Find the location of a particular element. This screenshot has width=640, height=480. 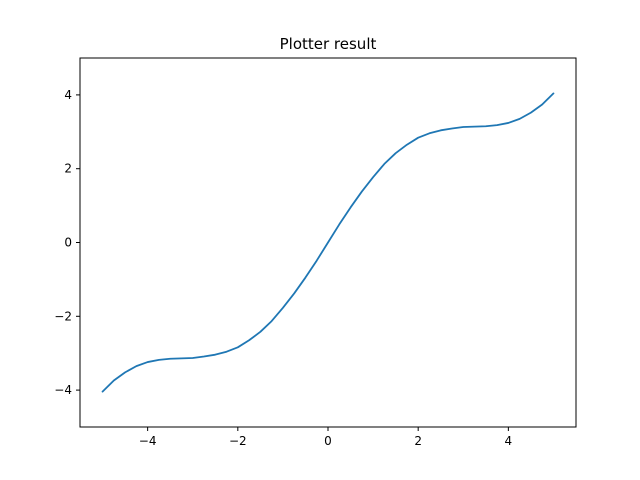

x-tick-label: −4 is located at coordinates (148, 441).